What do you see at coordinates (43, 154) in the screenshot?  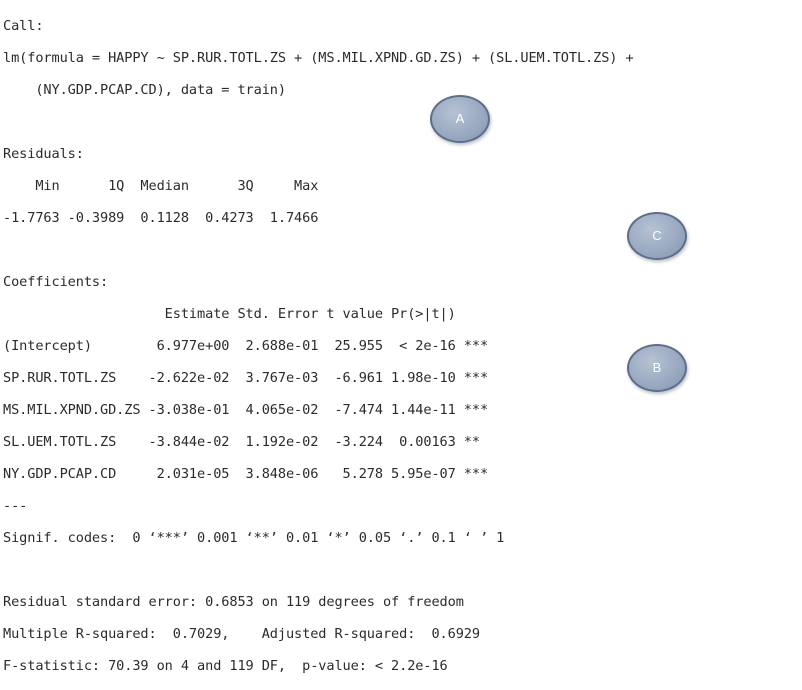 I see `residuals-header: Residuals:` at bounding box center [43, 154].